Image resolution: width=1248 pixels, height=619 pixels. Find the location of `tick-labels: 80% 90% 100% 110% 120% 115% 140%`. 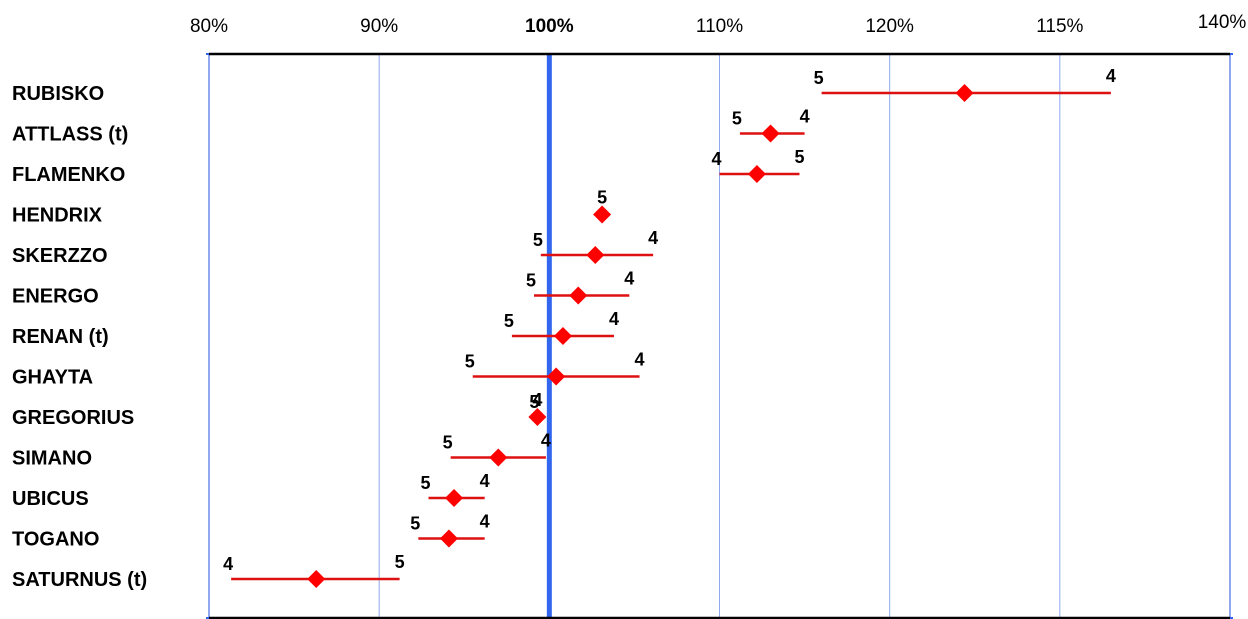

tick-labels: 80% 90% 100% 110% 120% 115% 140% is located at coordinates (718, 24).